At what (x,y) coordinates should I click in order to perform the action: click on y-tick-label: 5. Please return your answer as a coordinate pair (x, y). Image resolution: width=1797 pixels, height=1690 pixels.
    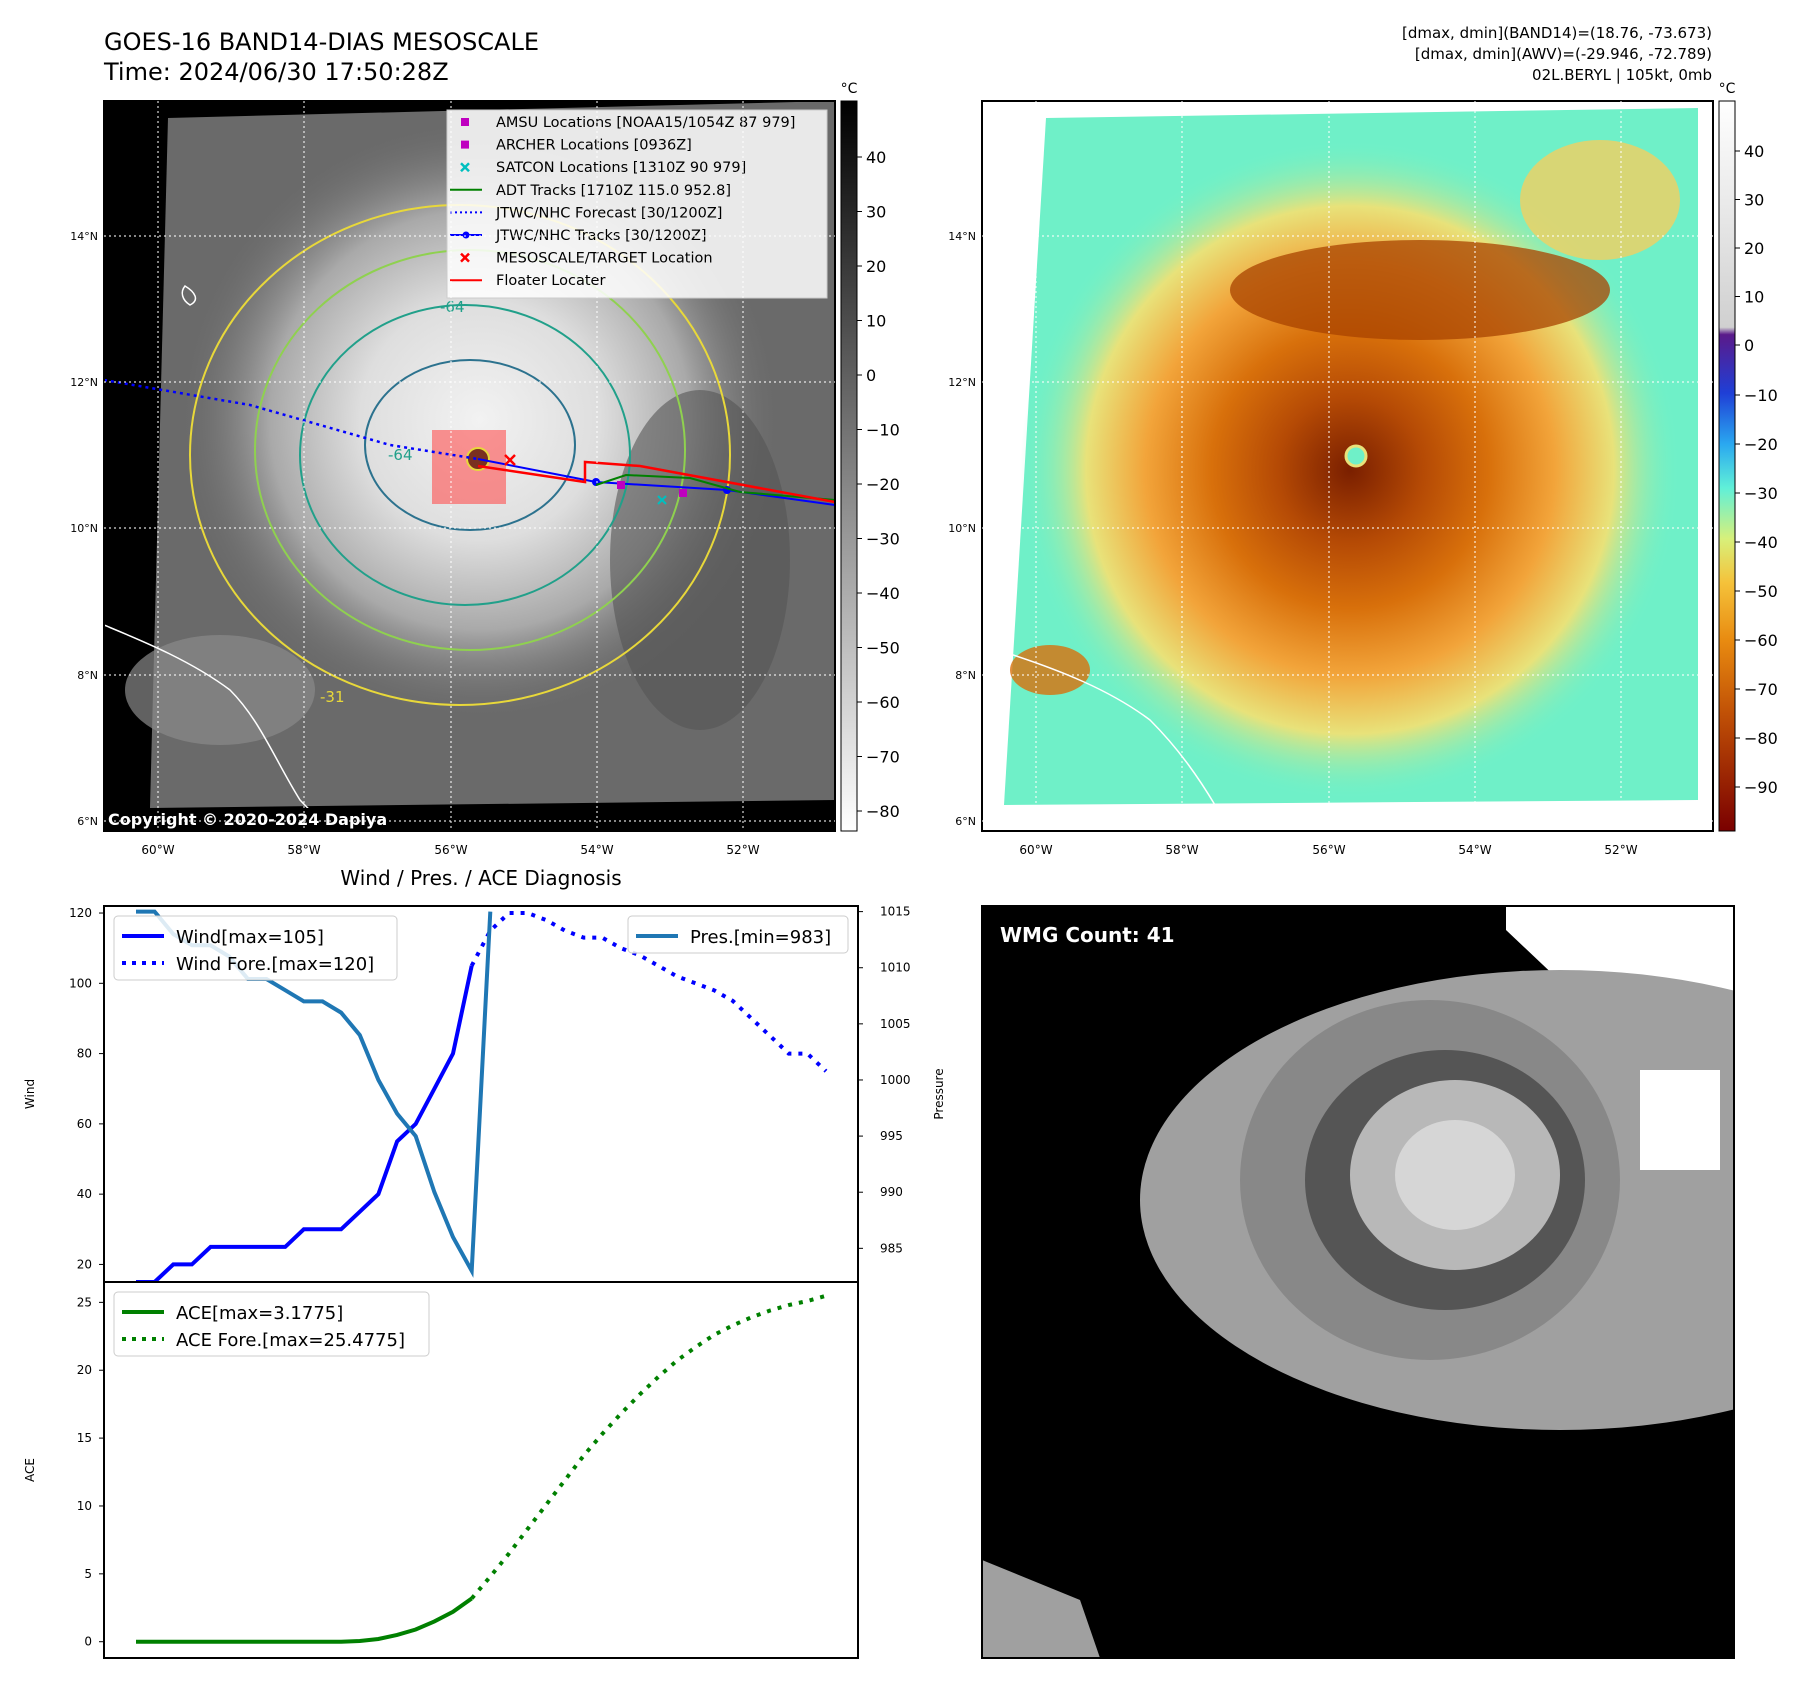
    Looking at the image, I should click on (88, 1574).